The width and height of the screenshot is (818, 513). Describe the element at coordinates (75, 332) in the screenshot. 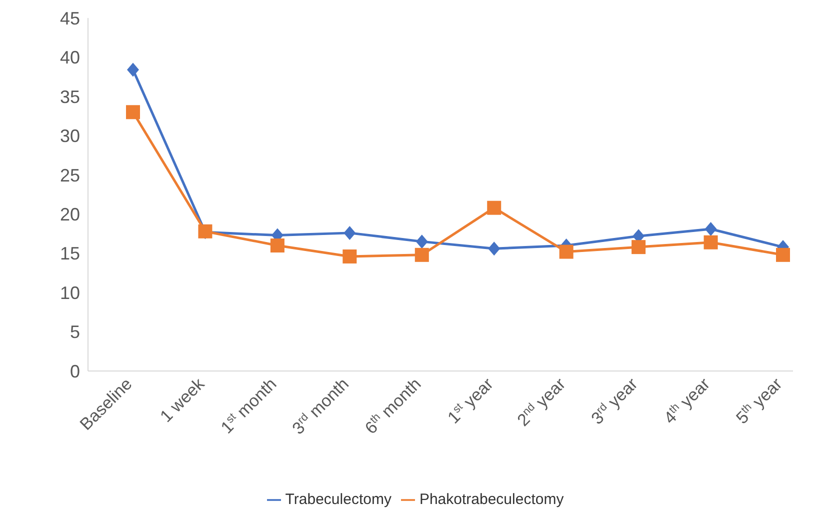

I see `y-tick-label: 5` at that location.